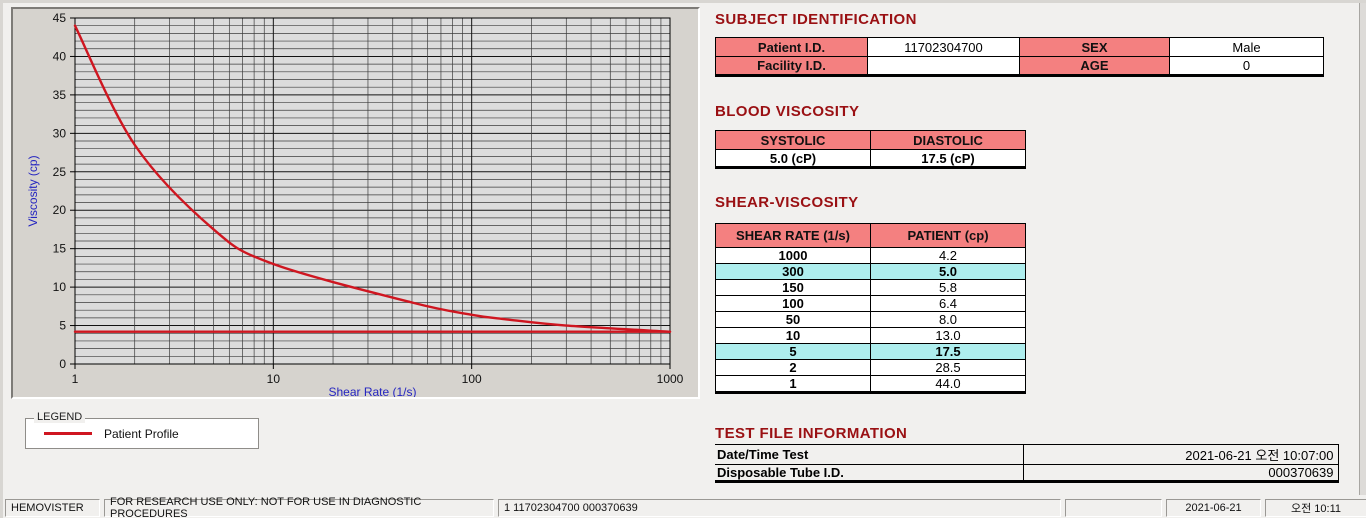 The height and width of the screenshot is (518, 1366). Describe the element at coordinates (793, 158) in the screenshot. I see `systolic-value: 5.0 (cP)` at that location.